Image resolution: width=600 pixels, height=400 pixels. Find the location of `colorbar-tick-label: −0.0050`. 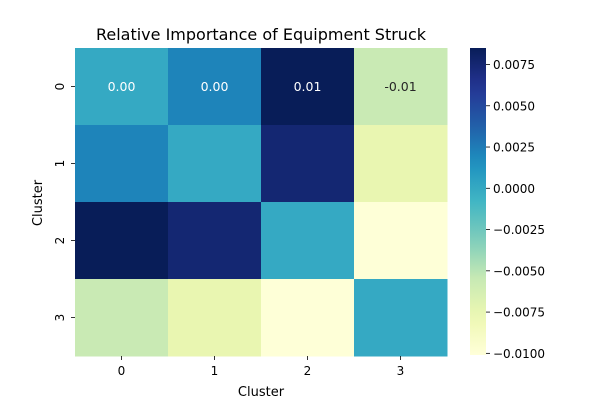

colorbar-tick-label: −0.0050 is located at coordinates (519, 271).